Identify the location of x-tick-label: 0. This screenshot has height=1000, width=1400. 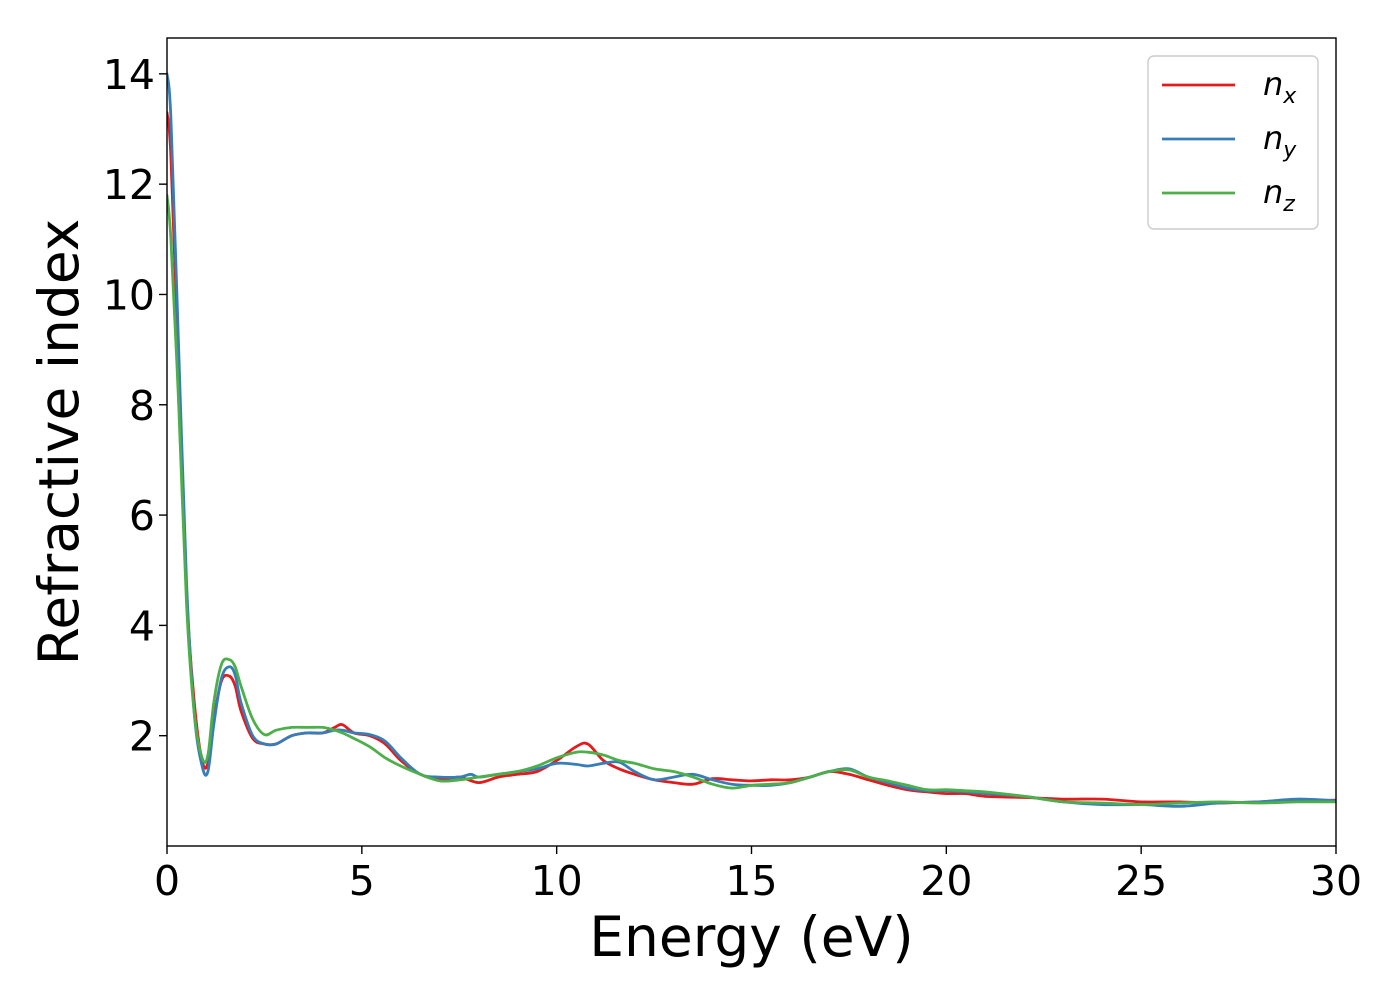
(167, 881).